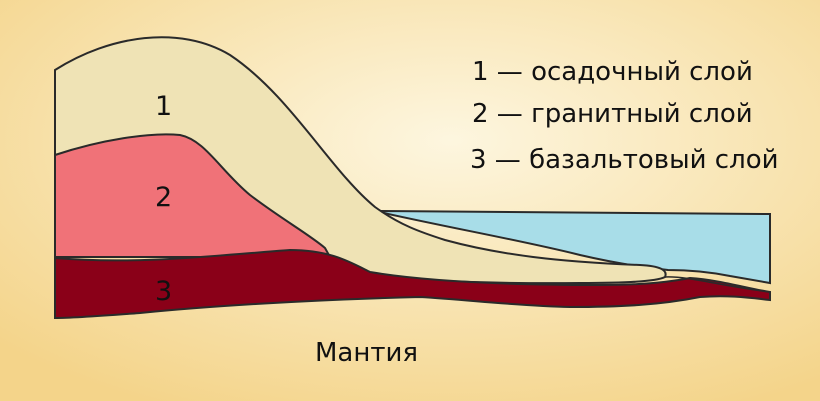  Describe the element at coordinates (572, 247) in the screenshot. I see `ocean-water` at that location.